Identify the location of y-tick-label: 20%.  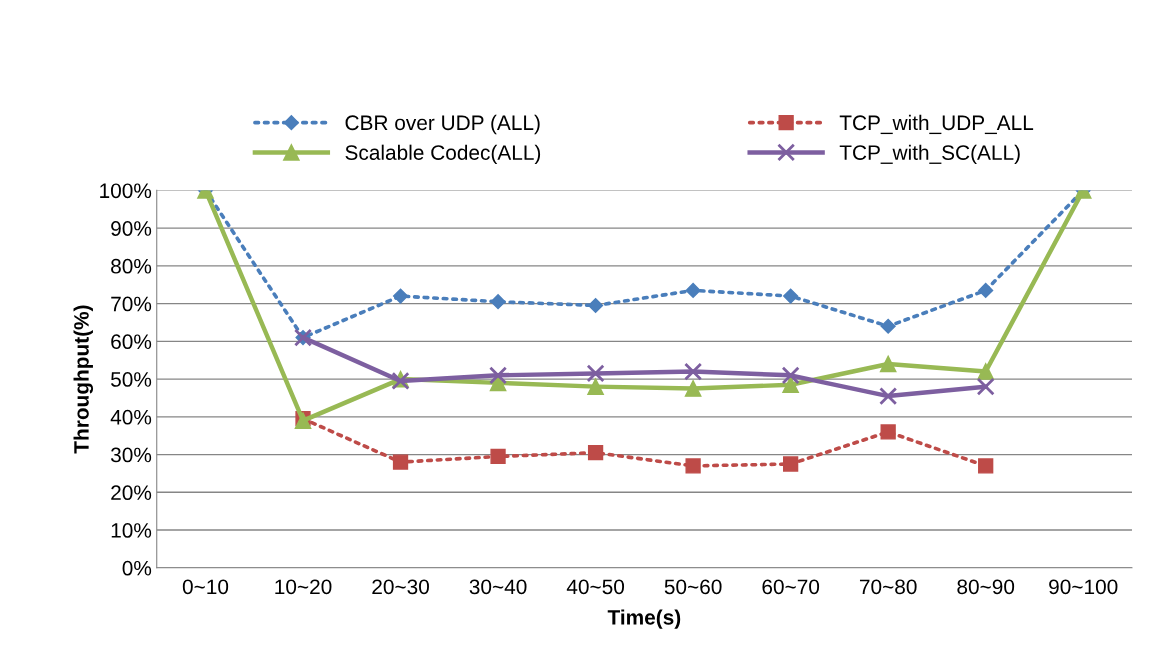
(131, 493).